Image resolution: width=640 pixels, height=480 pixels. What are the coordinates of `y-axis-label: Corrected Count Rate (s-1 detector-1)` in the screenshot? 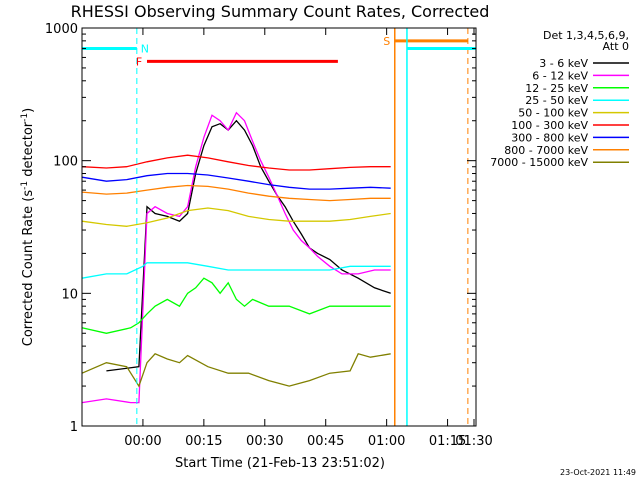 It's located at (28, 227).